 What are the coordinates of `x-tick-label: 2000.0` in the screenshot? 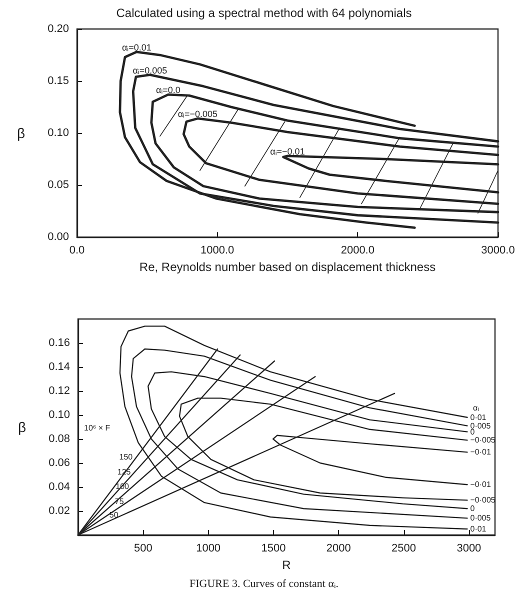 It's located at (357, 250).